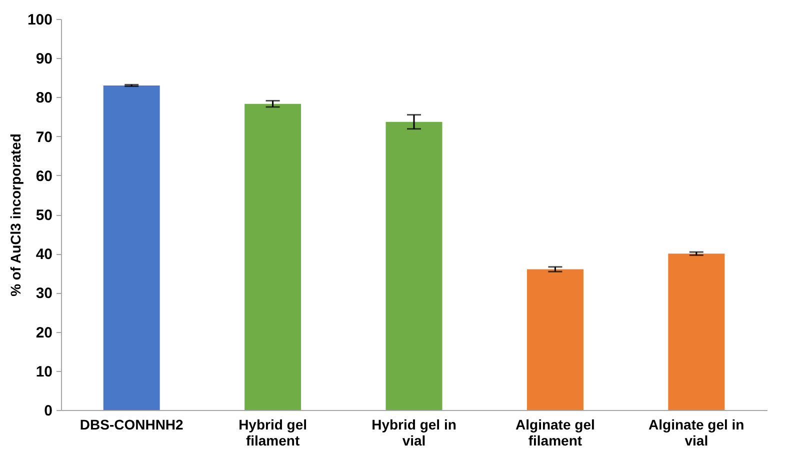 The width and height of the screenshot is (787, 454). Describe the element at coordinates (132, 424) in the screenshot. I see `x-tick-label: DBS-CONHNH2` at that location.